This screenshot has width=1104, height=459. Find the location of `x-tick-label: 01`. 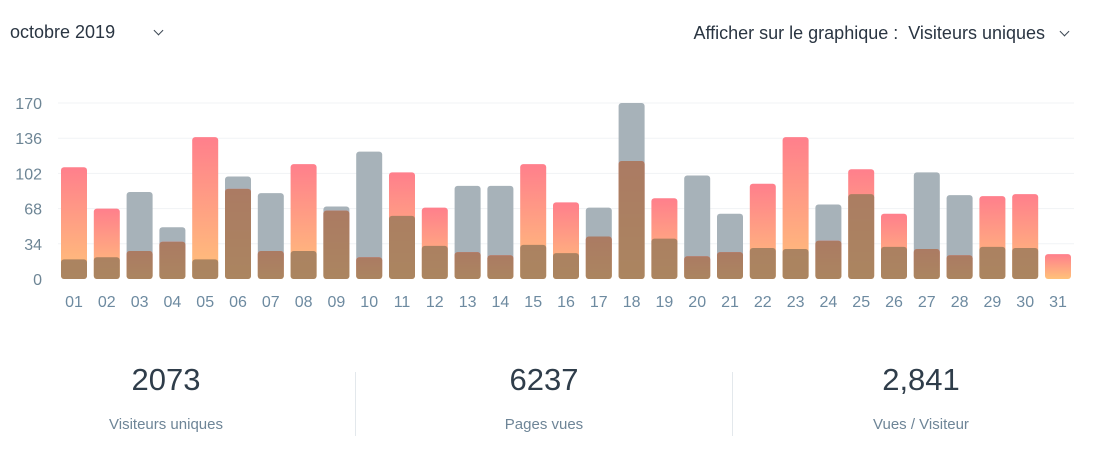

x-tick-label: 01 is located at coordinates (74, 302).